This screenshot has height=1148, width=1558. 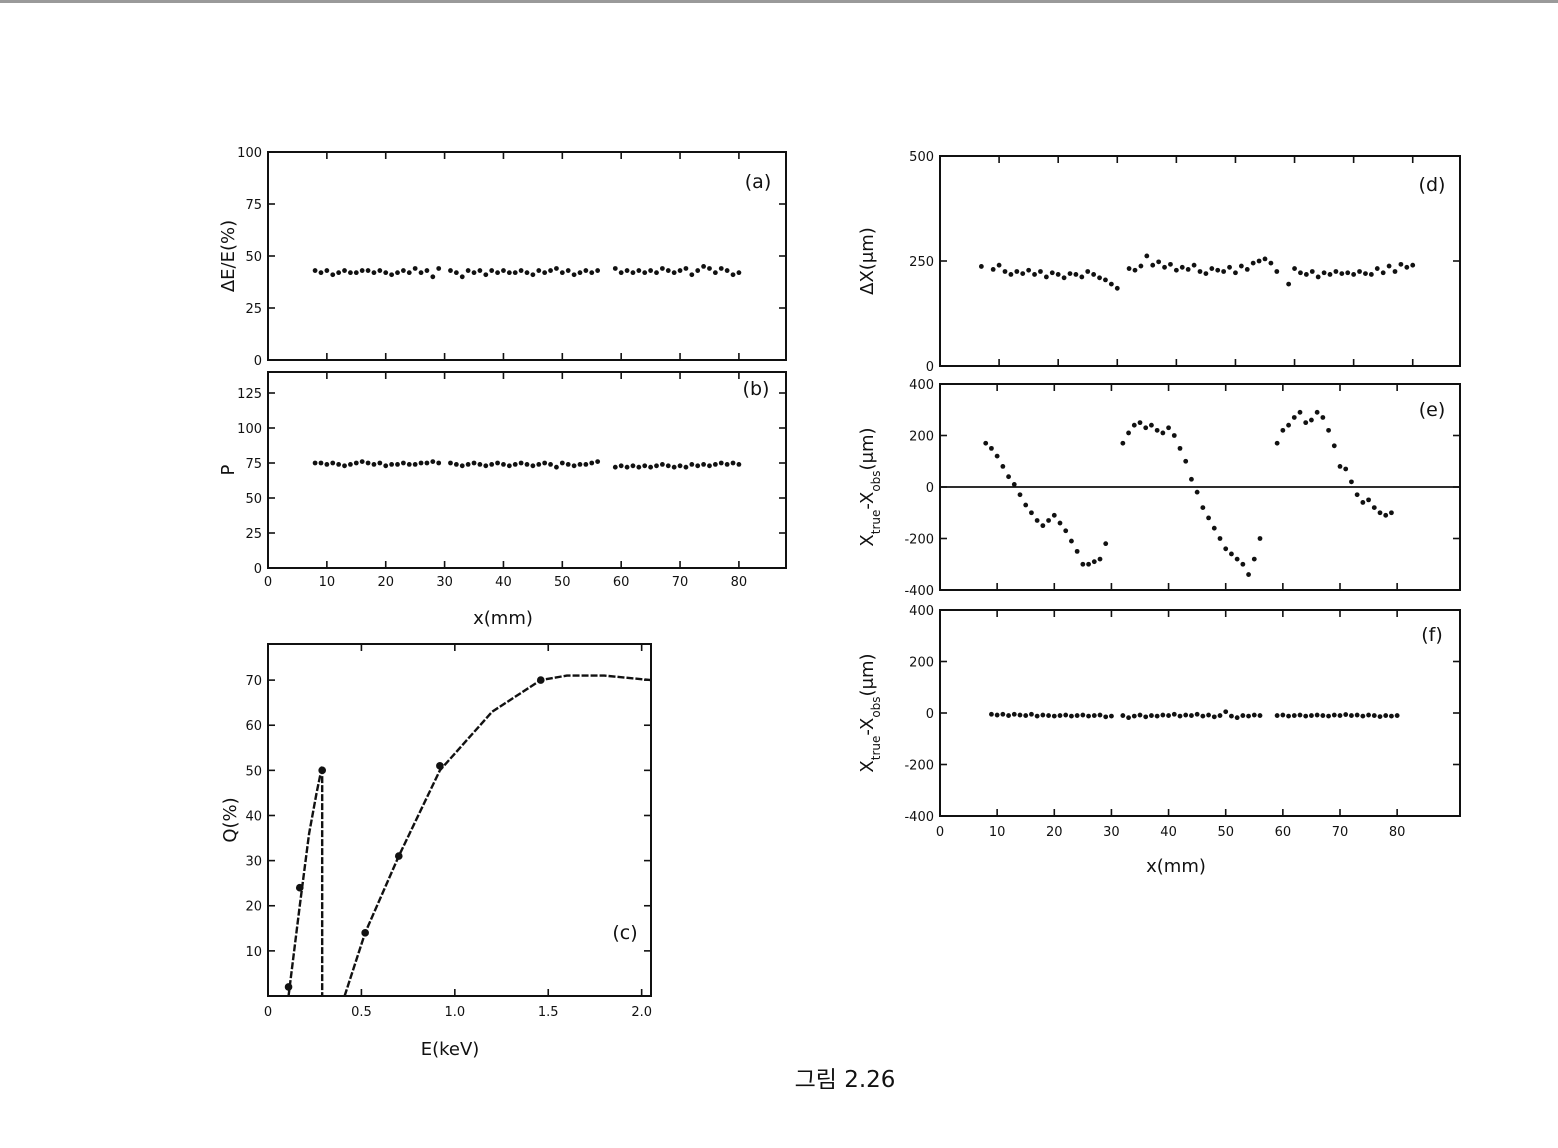 I want to click on x-tick-label: 20, so click(x=1054, y=832).